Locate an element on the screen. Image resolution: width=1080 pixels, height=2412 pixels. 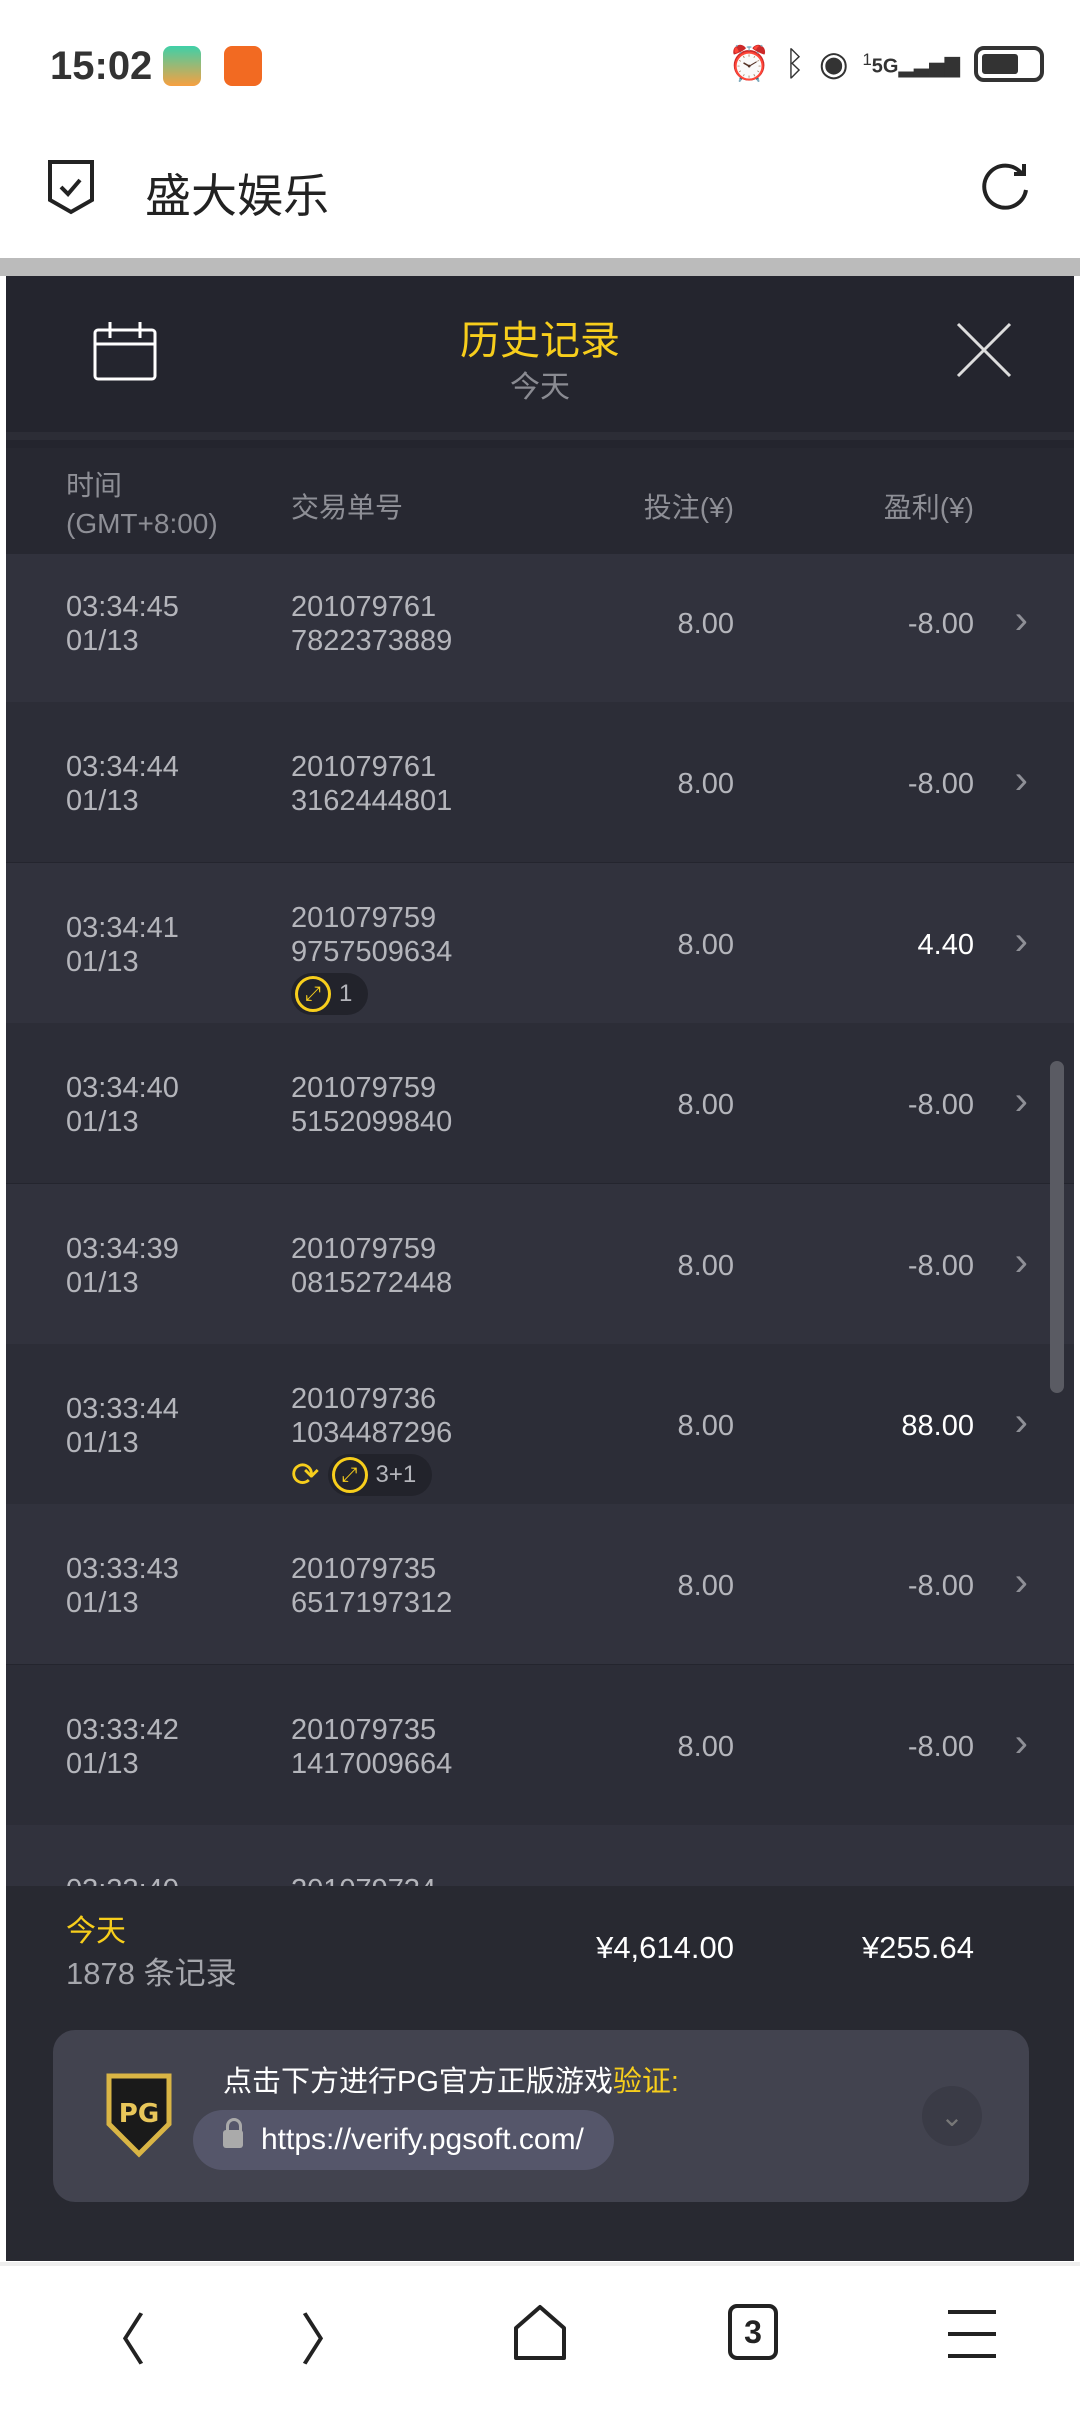
modal-header: 历史记录 今天 is located at coordinates (540, 358).